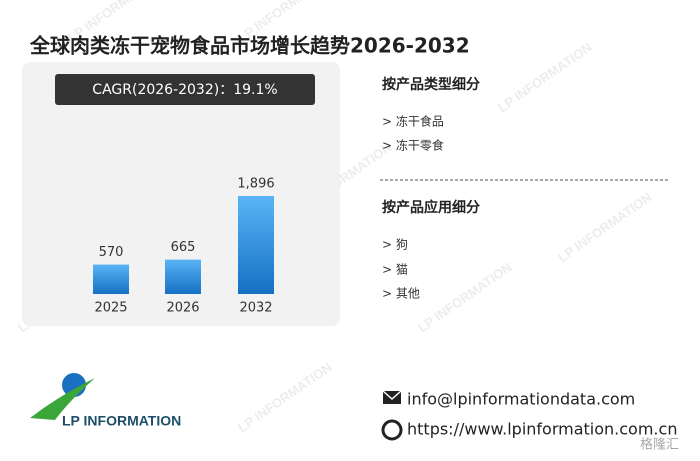  I want to click on corner-mark: 格隆汇, so click(659, 445).